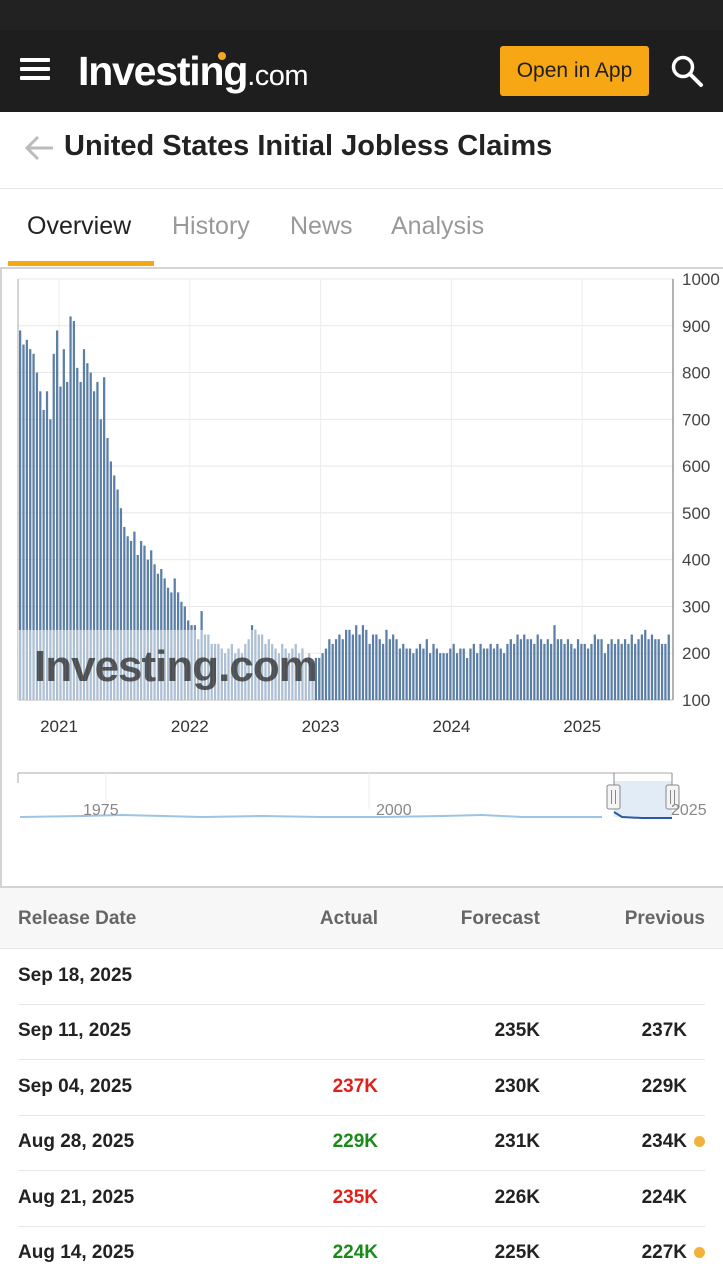  Describe the element at coordinates (75, 975) in the screenshot. I see `release-date-cell: Sep 18, 2025` at that location.